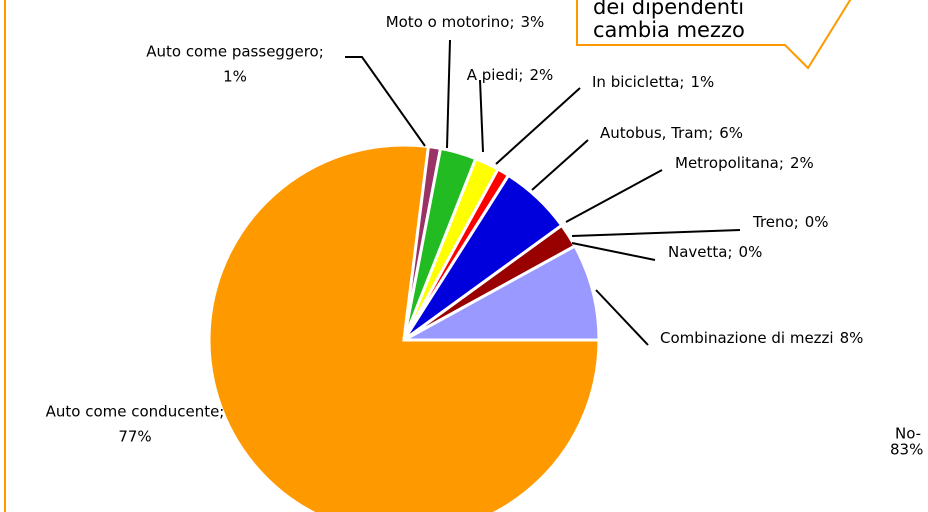 Image resolution: width=928 pixels, height=512 pixels. Describe the element at coordinates (638, 82) in the screenshot. I see `category-label: In bicicletta;` at that location.